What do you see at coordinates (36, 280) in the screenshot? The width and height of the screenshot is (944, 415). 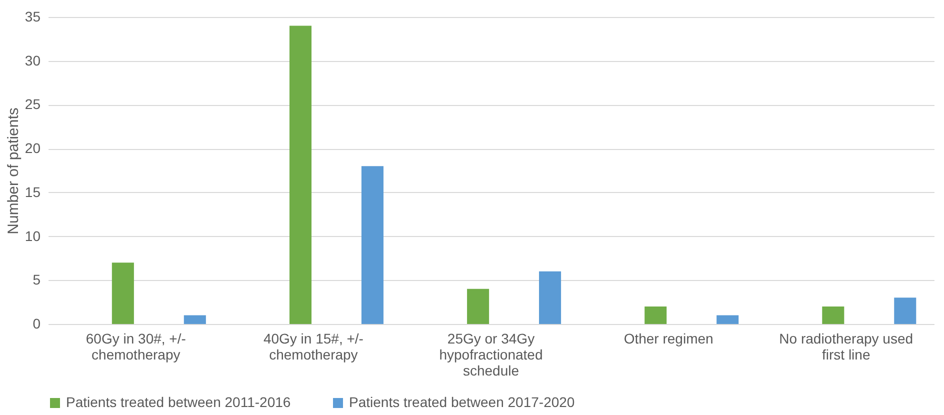 I see `y-tick-label: 5` at bounding box center [36, 280].